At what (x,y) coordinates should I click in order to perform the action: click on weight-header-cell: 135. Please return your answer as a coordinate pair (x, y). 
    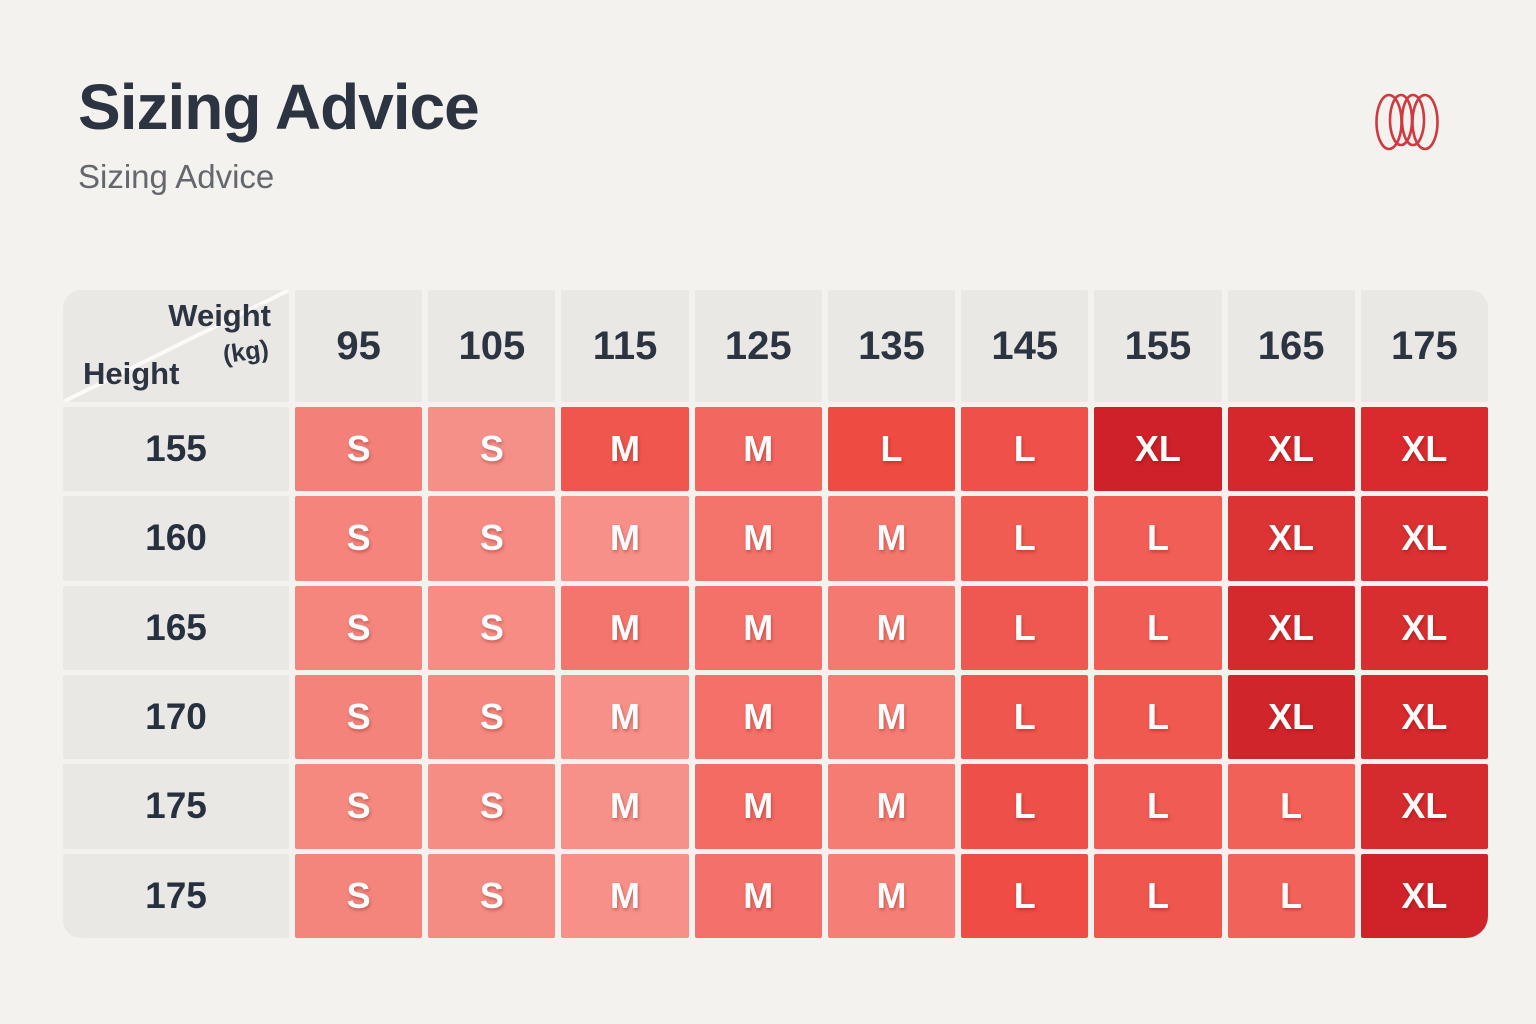
    Looking at the image, I should click on (891, 346).